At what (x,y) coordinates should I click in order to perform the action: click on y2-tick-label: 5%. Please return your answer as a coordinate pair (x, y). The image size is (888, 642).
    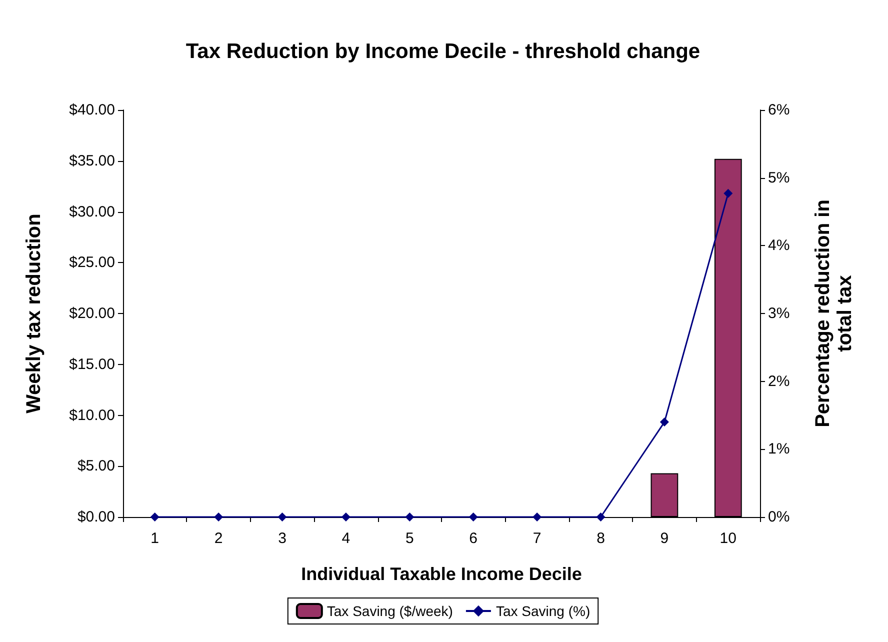
    Looking at the image, I should click on (779, 177).